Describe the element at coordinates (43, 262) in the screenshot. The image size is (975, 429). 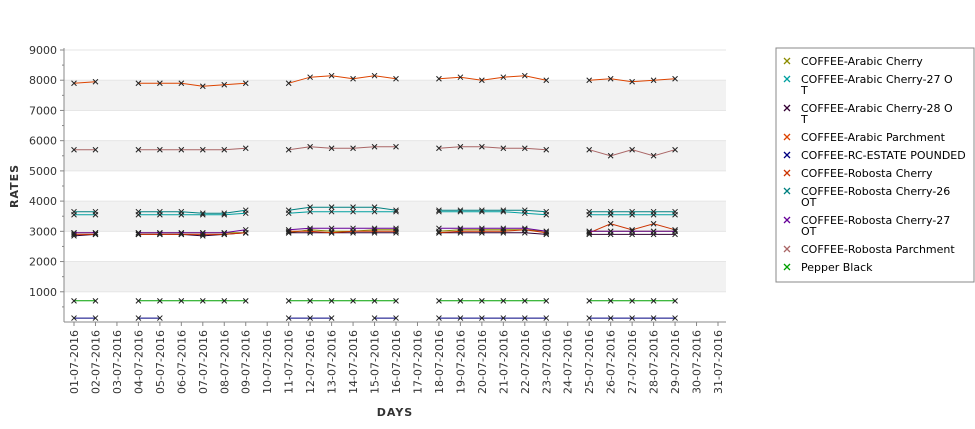
I see `y-tick-label: 2000` at that location.